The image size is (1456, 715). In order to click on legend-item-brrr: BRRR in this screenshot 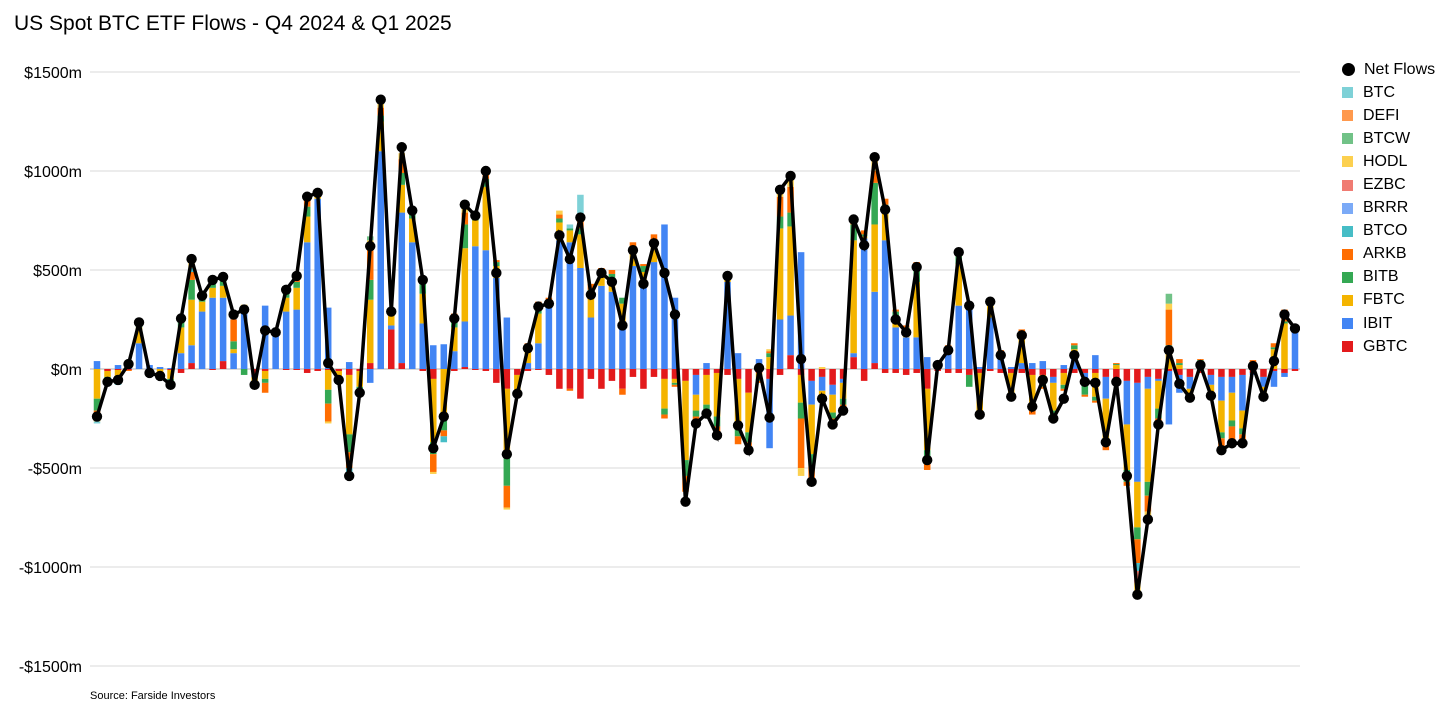, I will do `click(1388, 208)`.